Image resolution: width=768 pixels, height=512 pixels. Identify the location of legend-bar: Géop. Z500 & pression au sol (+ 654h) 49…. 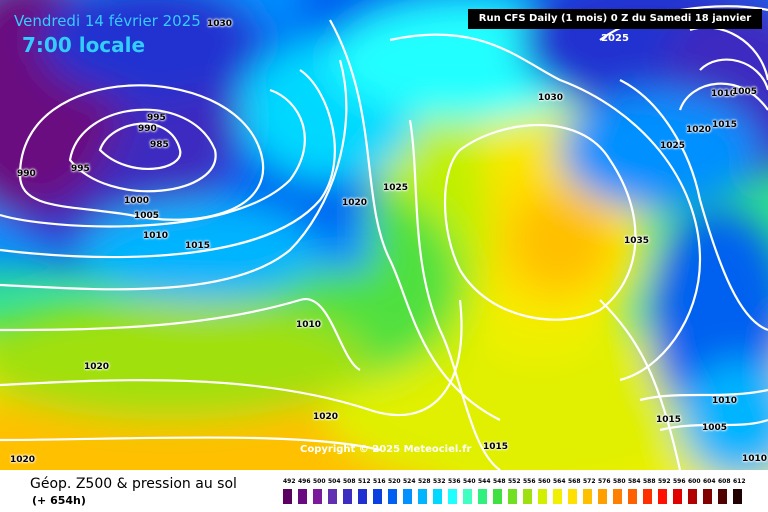
(384, 491).